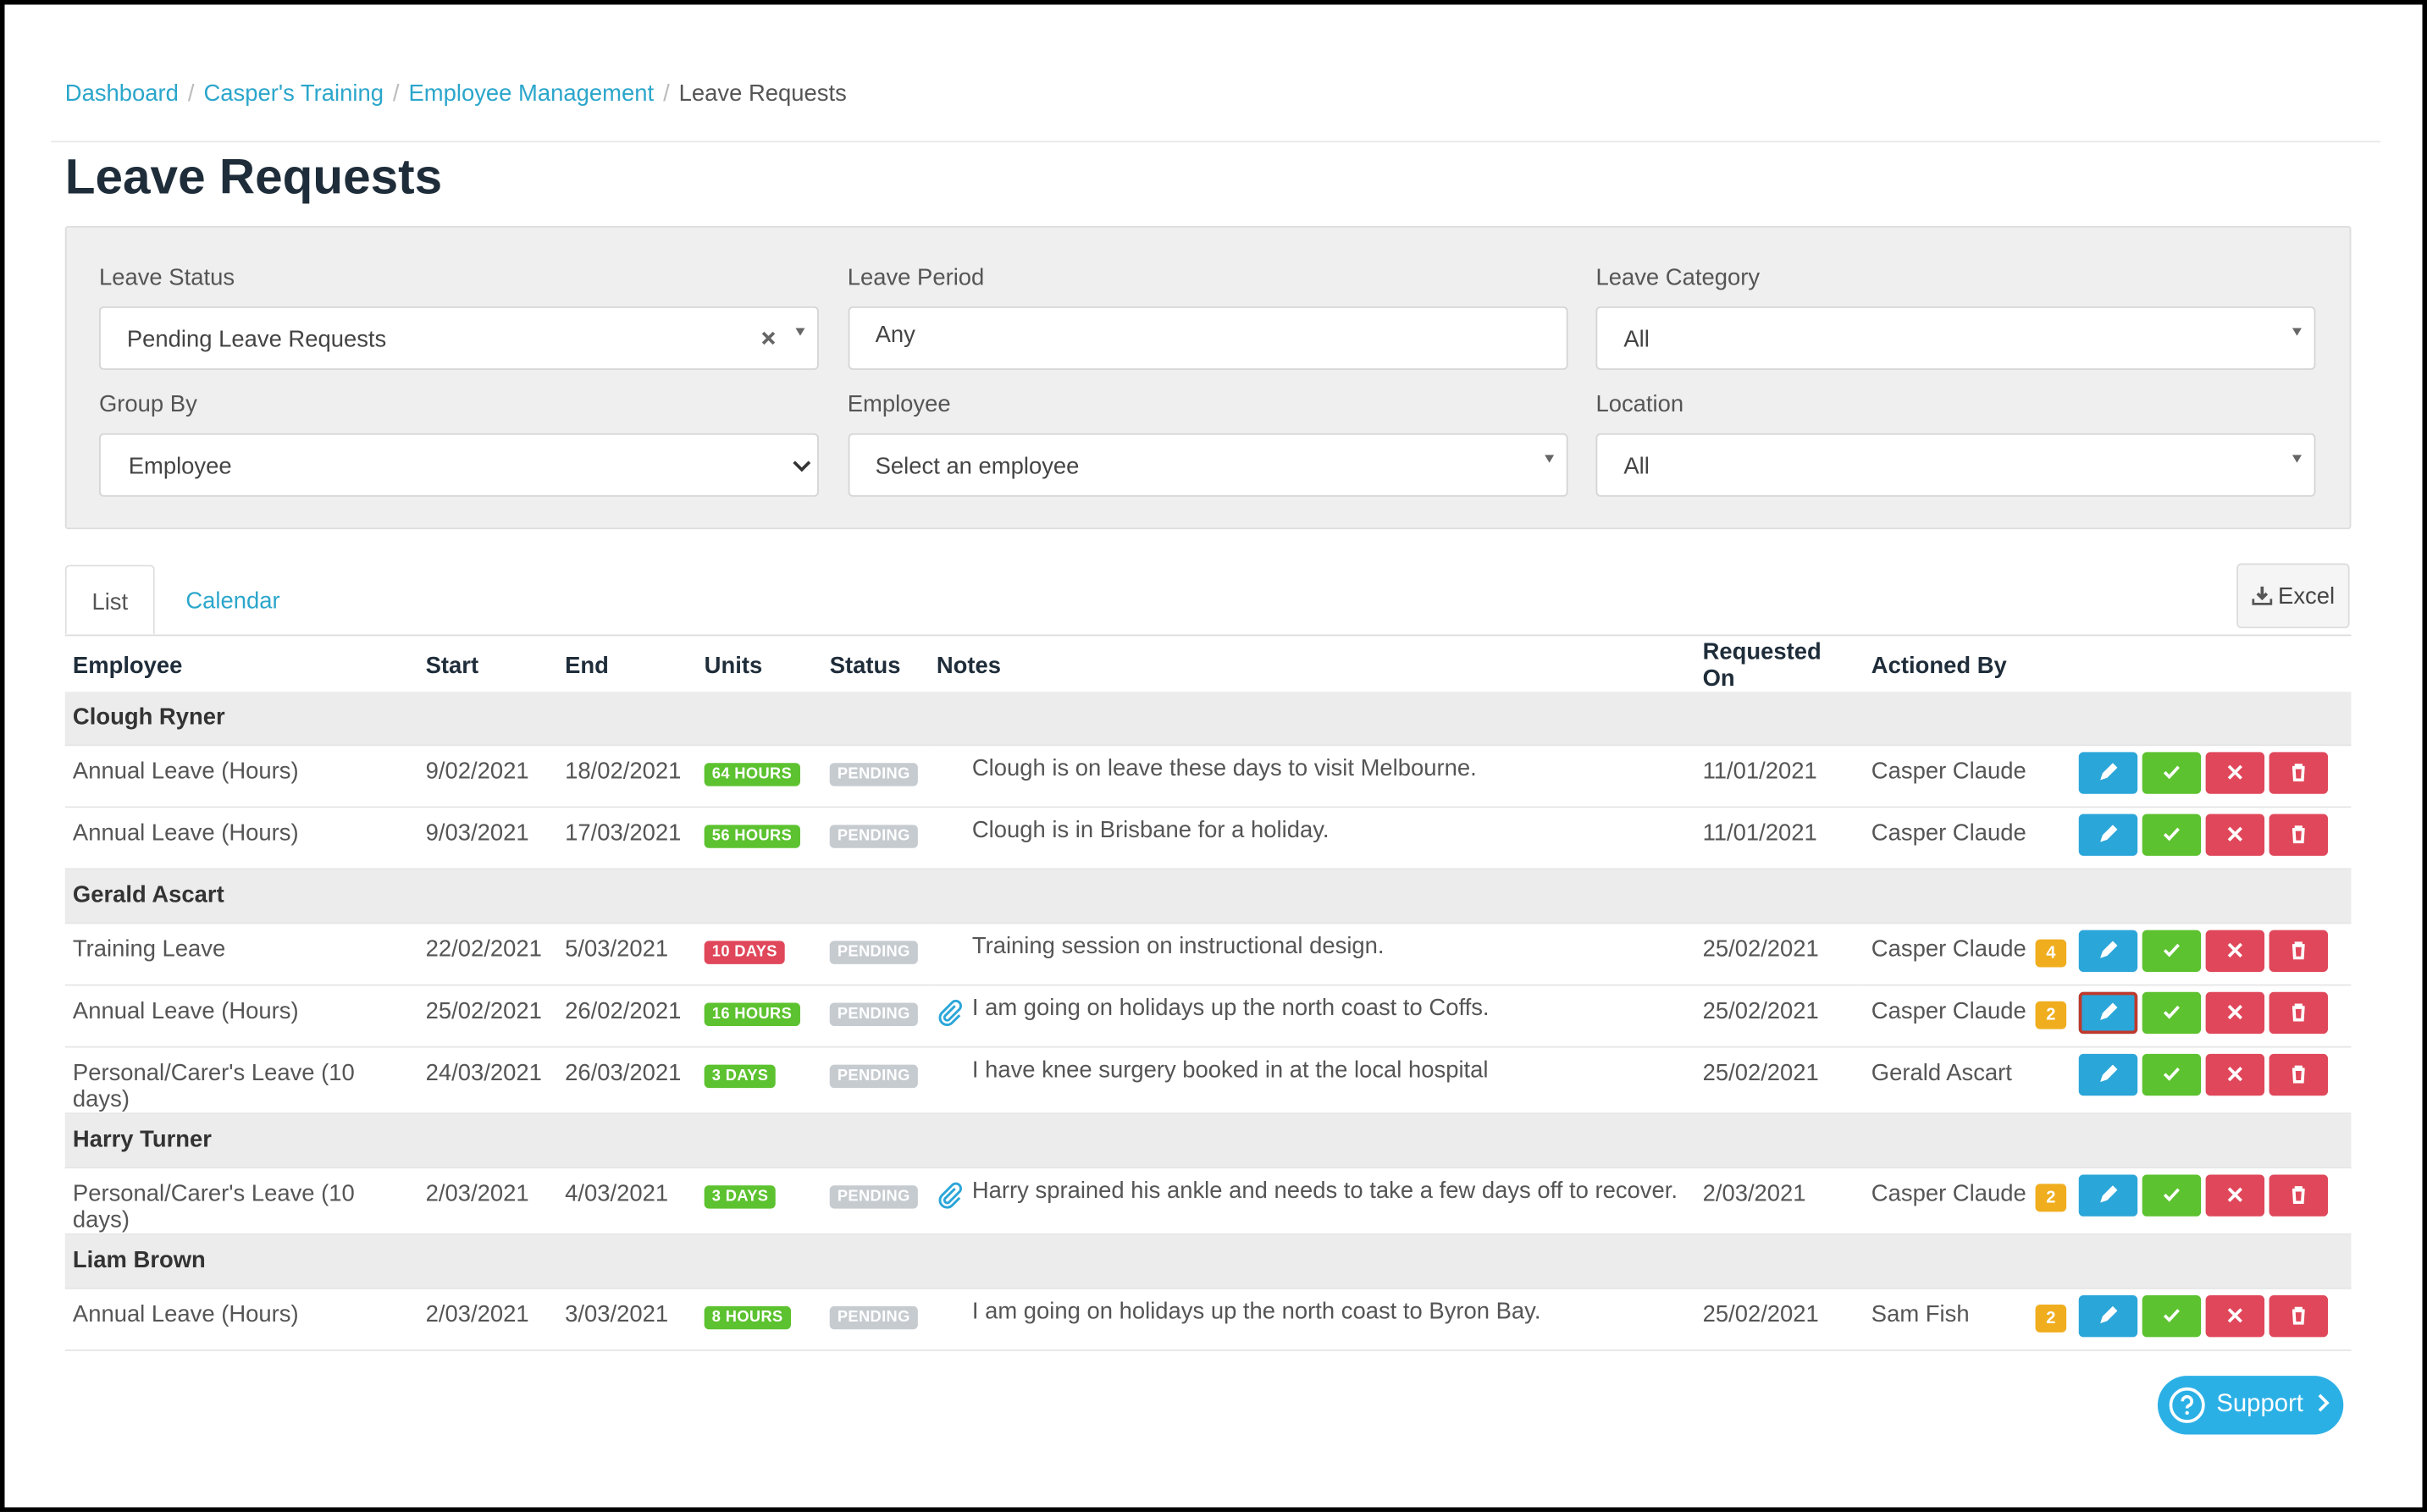 Image resolution: width=2427 pixels, height=1512 pixels. What do you see at coordinates (875, 1016) in the screenshot?
I see `cell-status: PENDING` at bounding box center [875, 1016].